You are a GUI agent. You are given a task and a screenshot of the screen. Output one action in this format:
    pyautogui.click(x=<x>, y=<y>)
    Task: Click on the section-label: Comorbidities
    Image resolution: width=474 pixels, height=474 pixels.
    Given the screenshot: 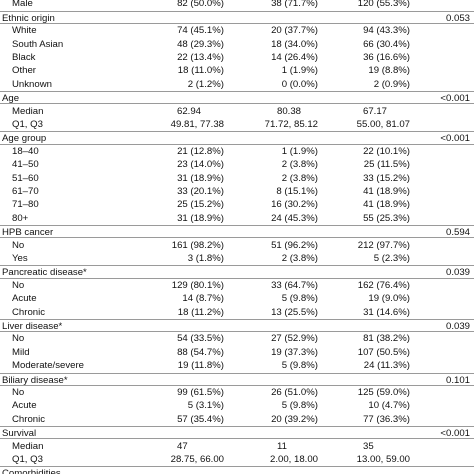 What is the action you would take?
    pyautogui.click(x=31, y=471)
    